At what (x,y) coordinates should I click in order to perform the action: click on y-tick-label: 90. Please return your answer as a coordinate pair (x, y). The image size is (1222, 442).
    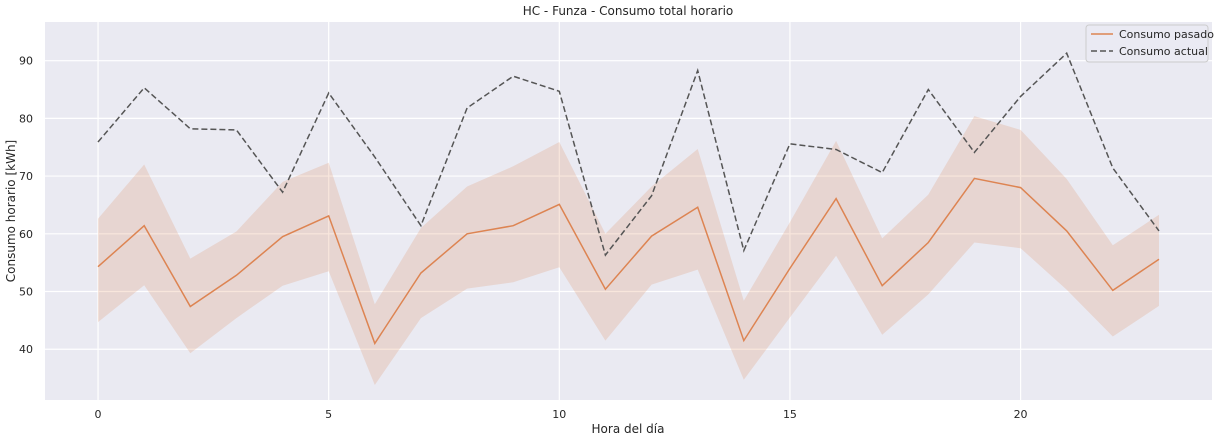
    Looking at the image, I should click on (26, 61).